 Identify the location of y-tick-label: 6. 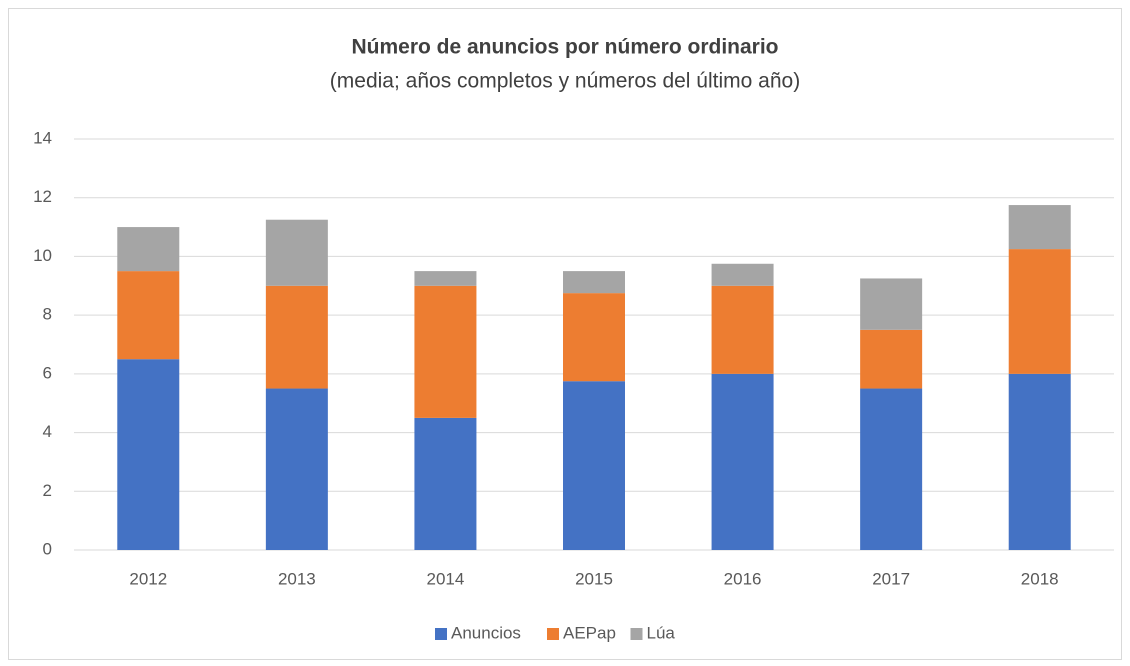
(47, 372).